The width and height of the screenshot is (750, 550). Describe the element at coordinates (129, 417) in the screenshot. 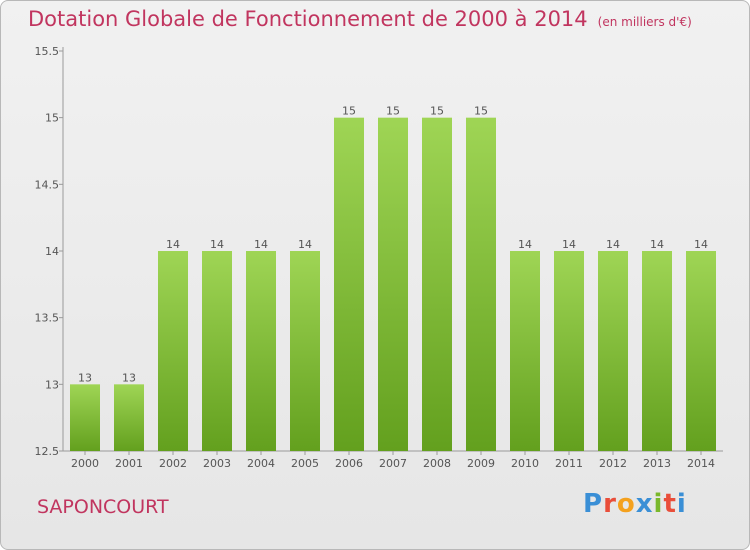

I see `bar-2001` at that location.